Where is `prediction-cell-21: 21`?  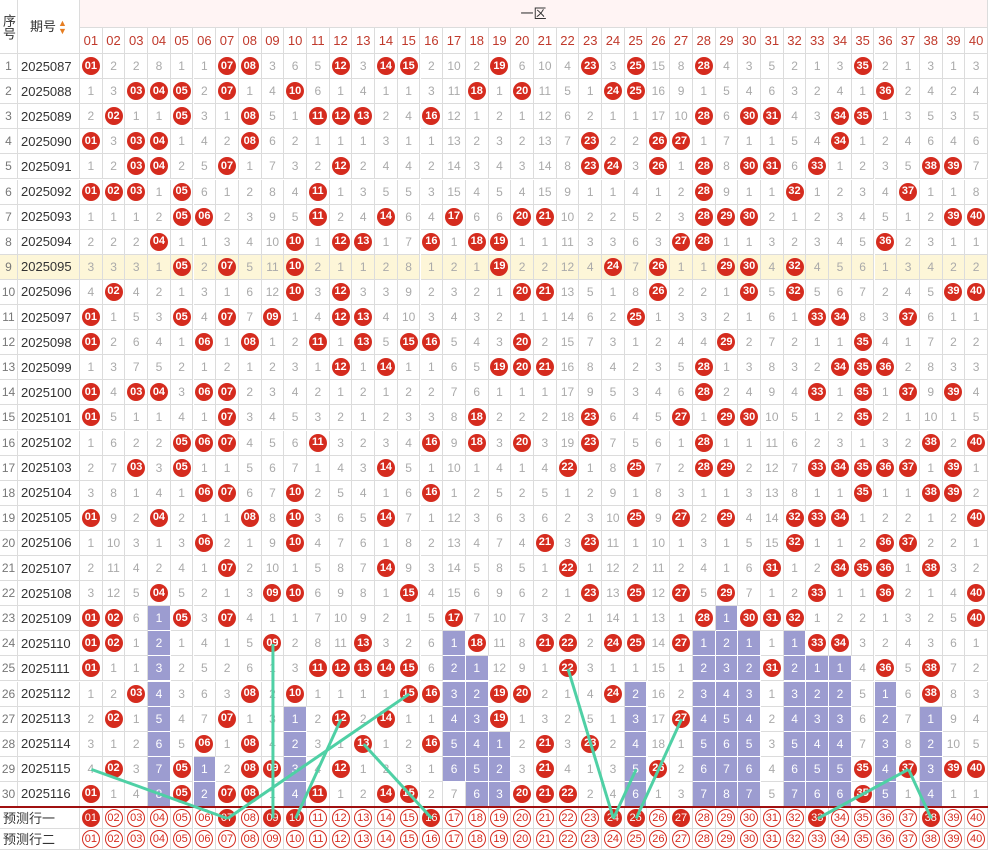 prediction-cell-21: 21 is located at coordinates (545, 839).